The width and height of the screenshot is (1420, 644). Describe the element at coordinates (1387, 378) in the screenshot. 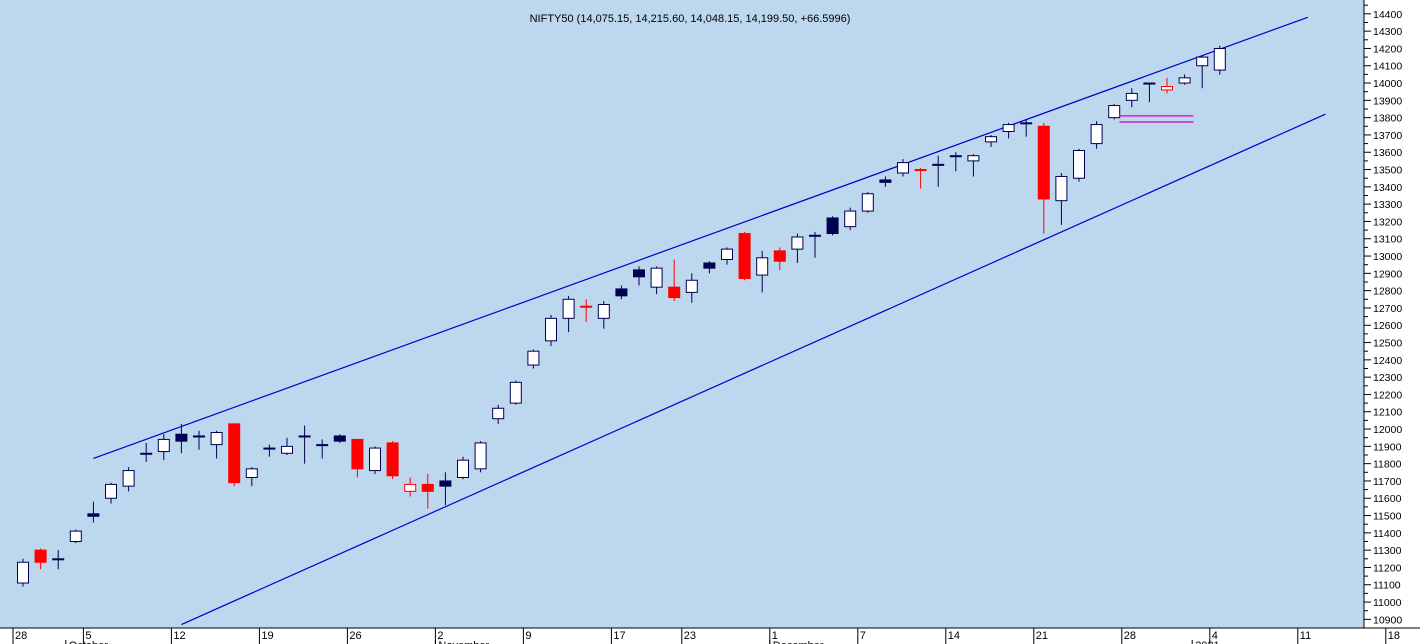

I see `price-tick-label: 12300` at that location.